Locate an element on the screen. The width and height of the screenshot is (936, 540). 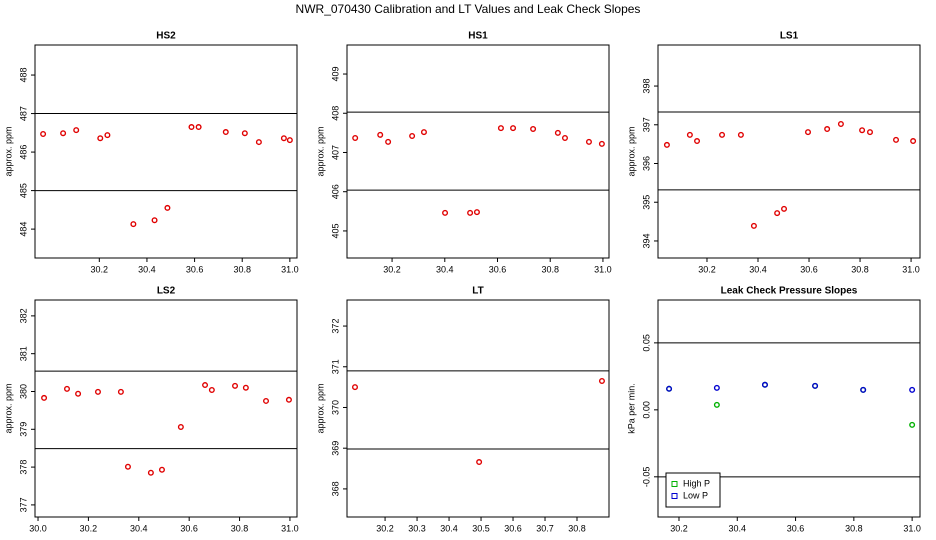
y-tick-label: 371 is located at coordinates (335, 366).